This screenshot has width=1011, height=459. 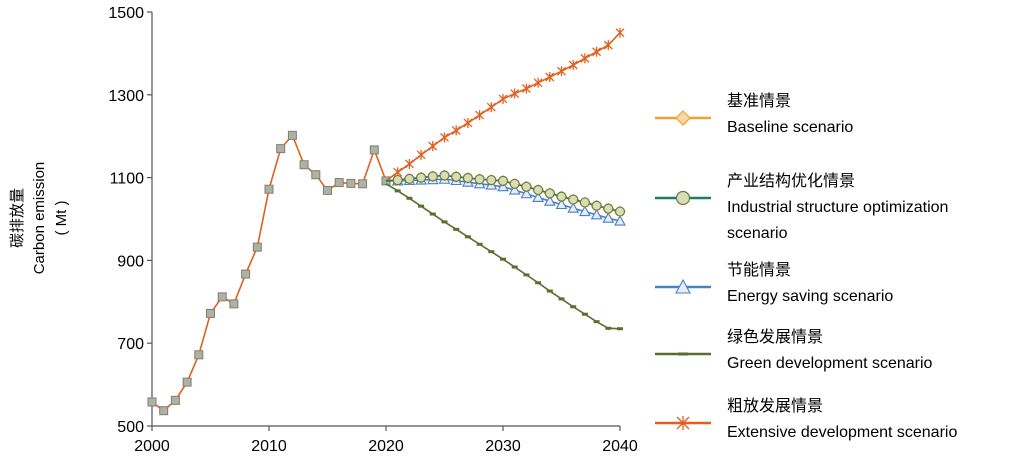 What do you see at coordinates (61, 218) in the screenshot?
I see `y-axis-title-unit: ( Mt )` at bounding box center [61, 218].